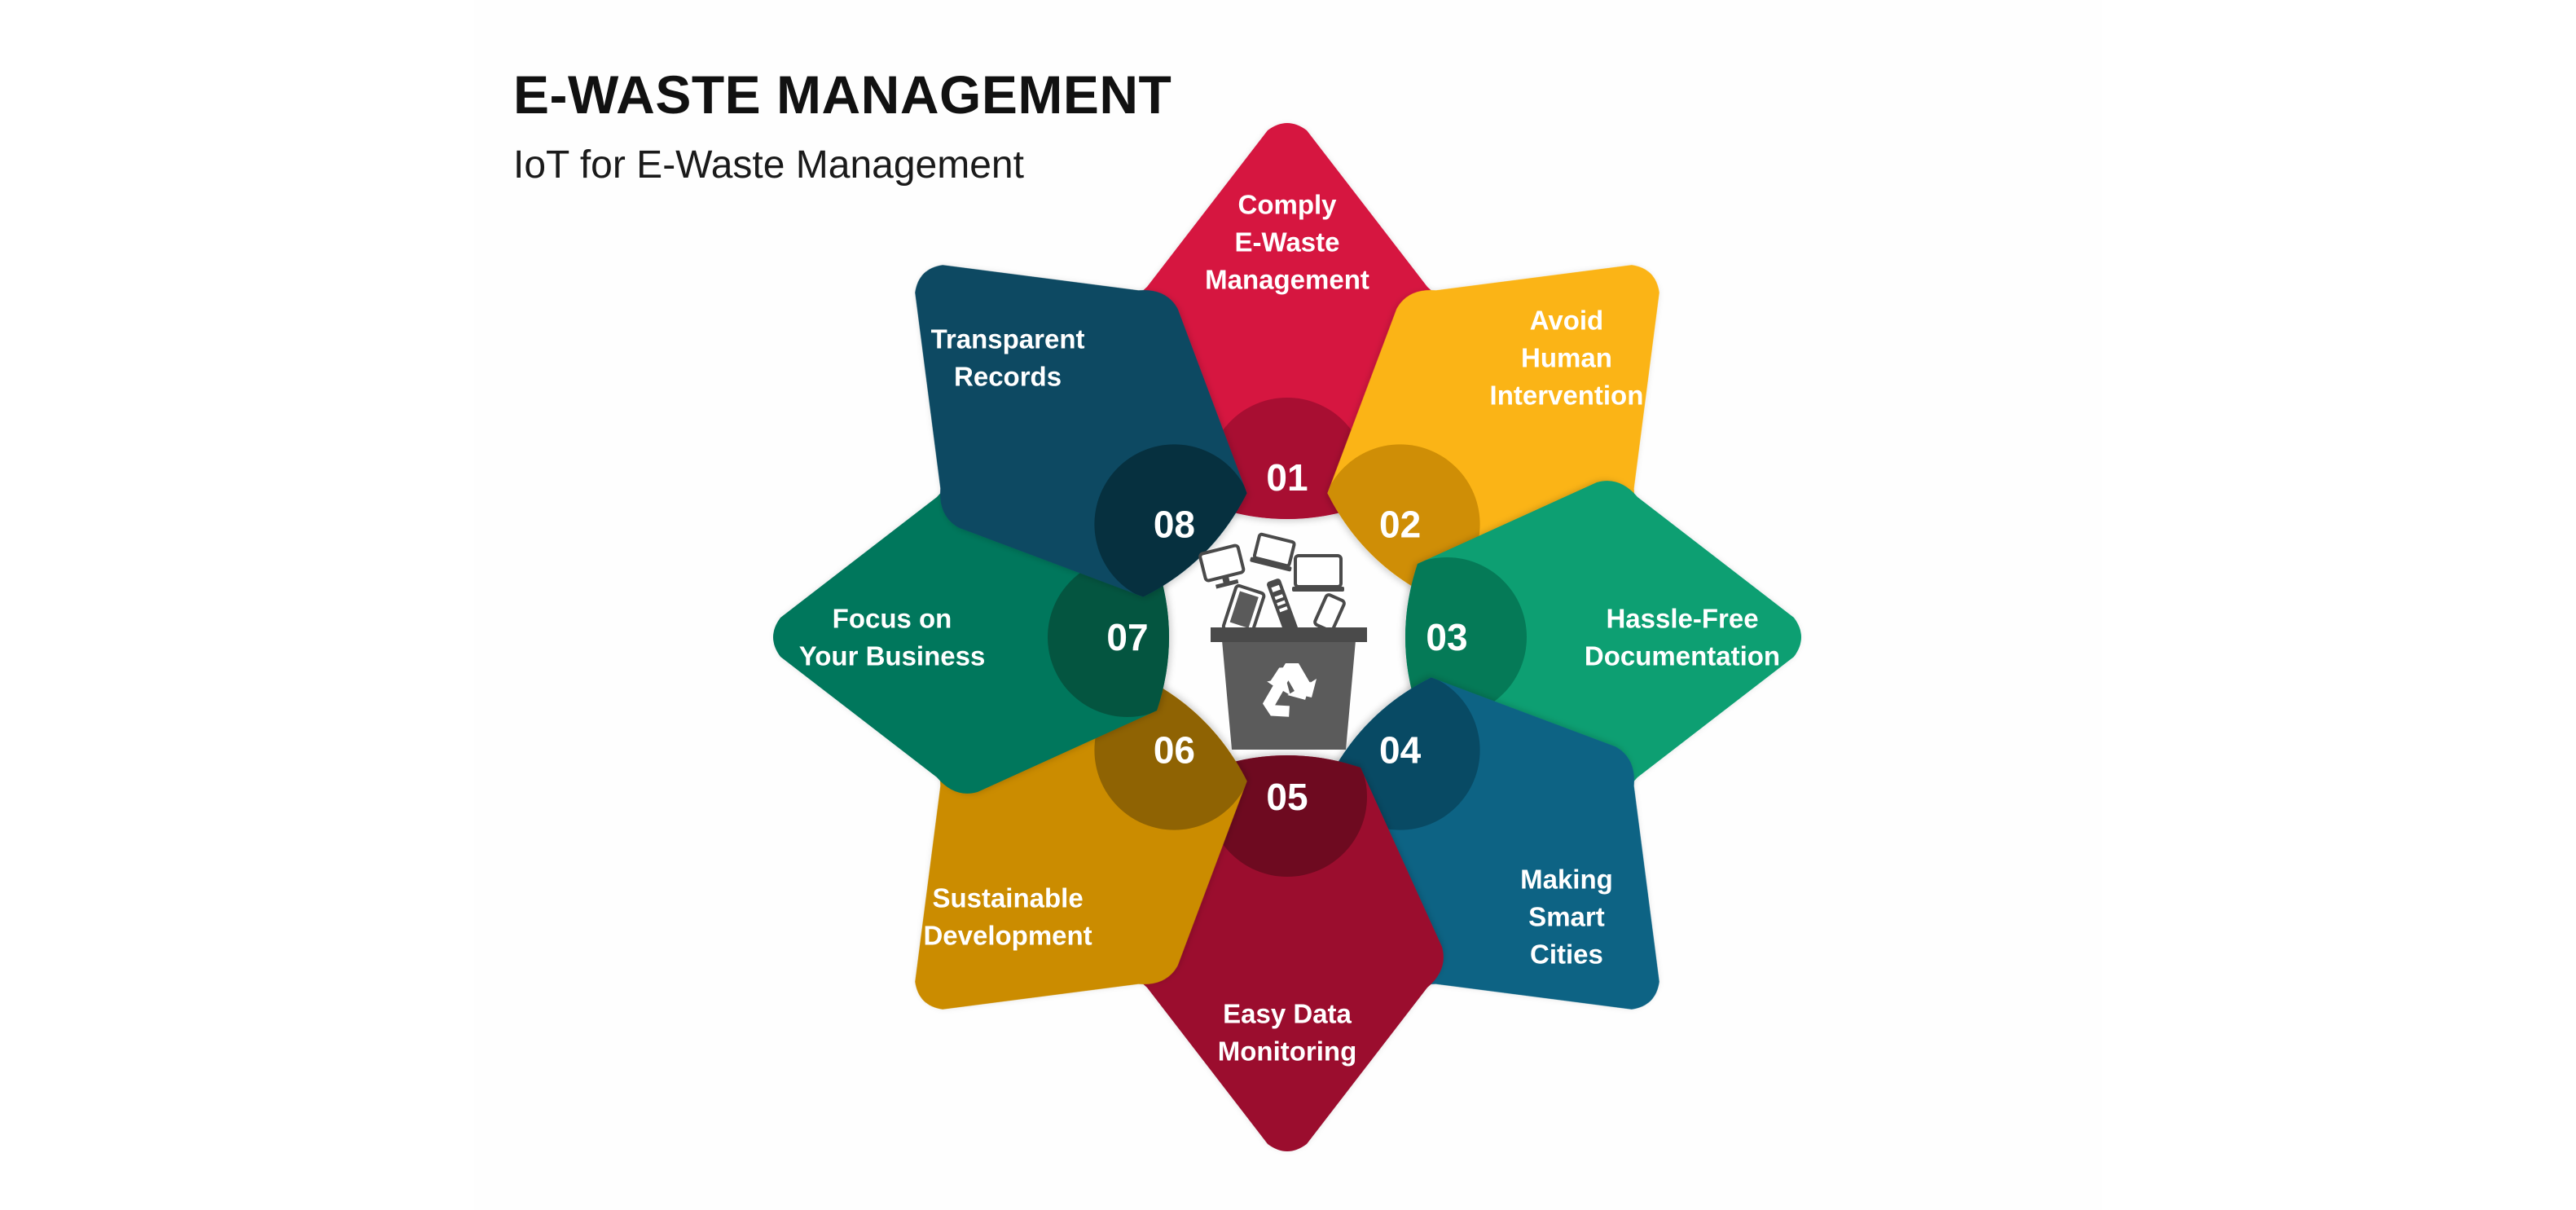 This screenshot has height=1210, width=2576. I want to click on step-label-line: Management, so click(1287, 280).